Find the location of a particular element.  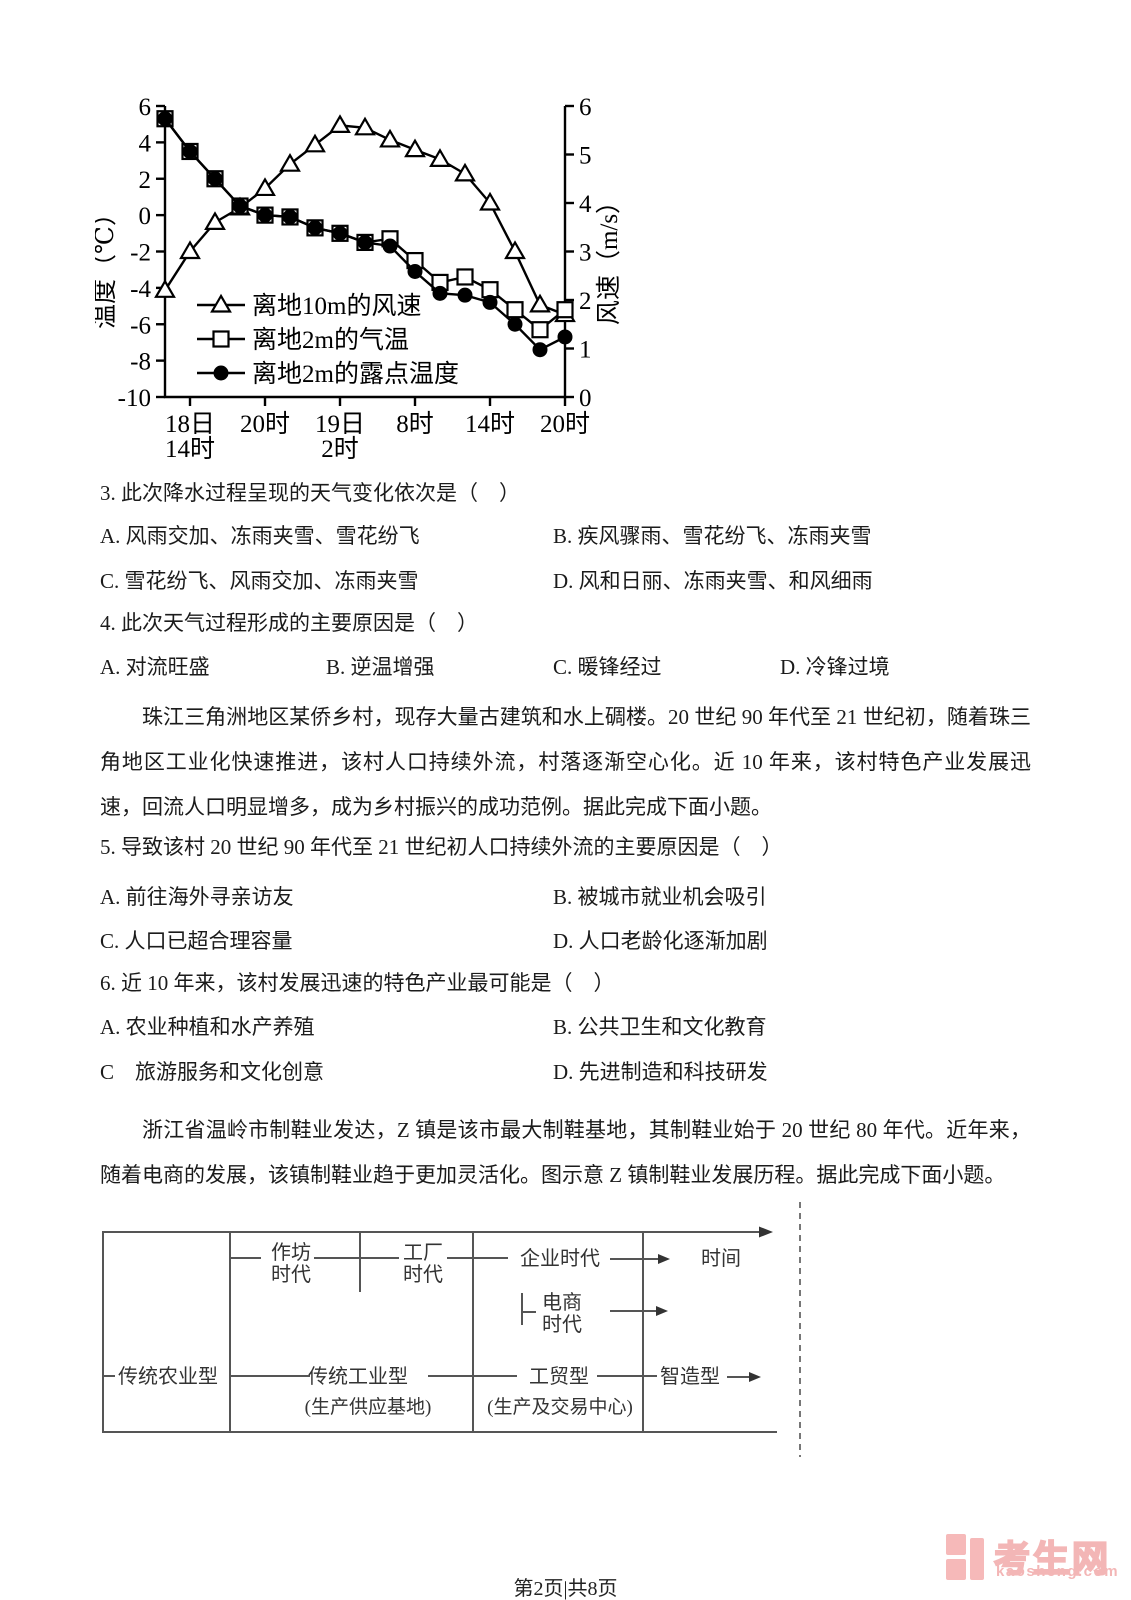

question-5-options-row-2: C. 人口已超合理容量 D. 人口老龄化逐渐加剧 is located at coordinates (580, 941).